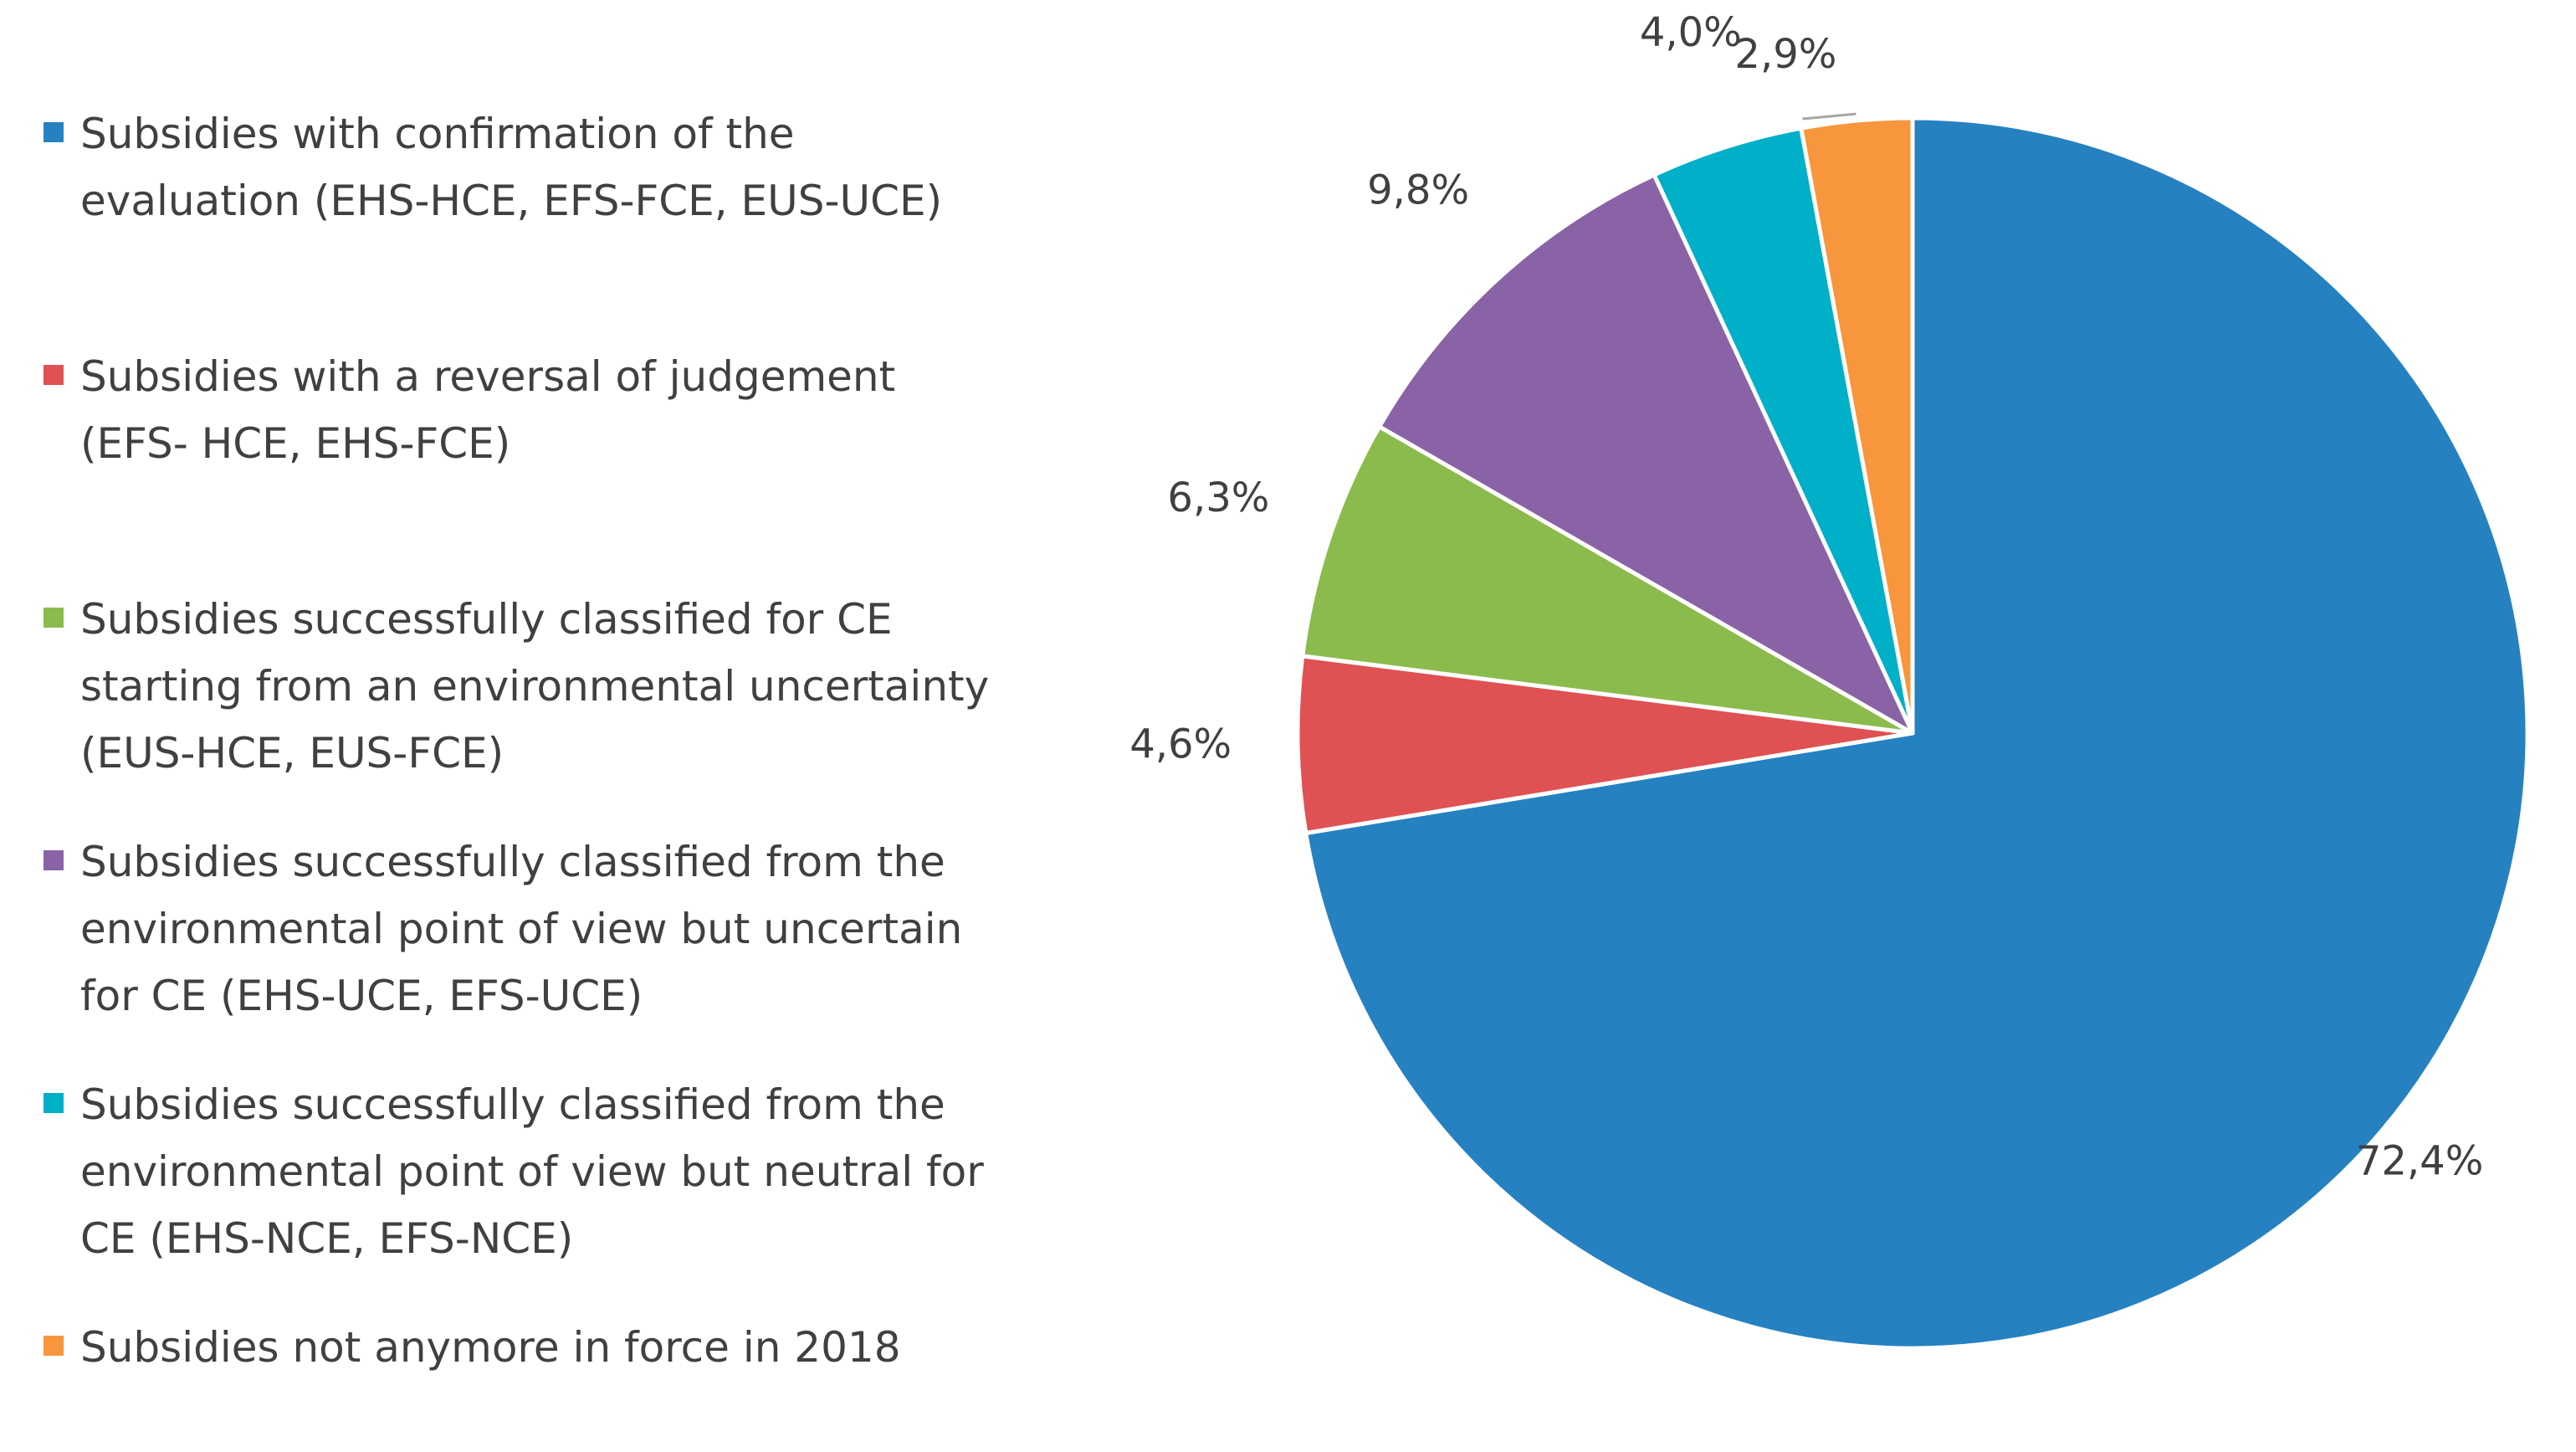 The height and width of the screenshot is (1452, 2576). I want to click on legend-swatch-red, so click(54, 375).